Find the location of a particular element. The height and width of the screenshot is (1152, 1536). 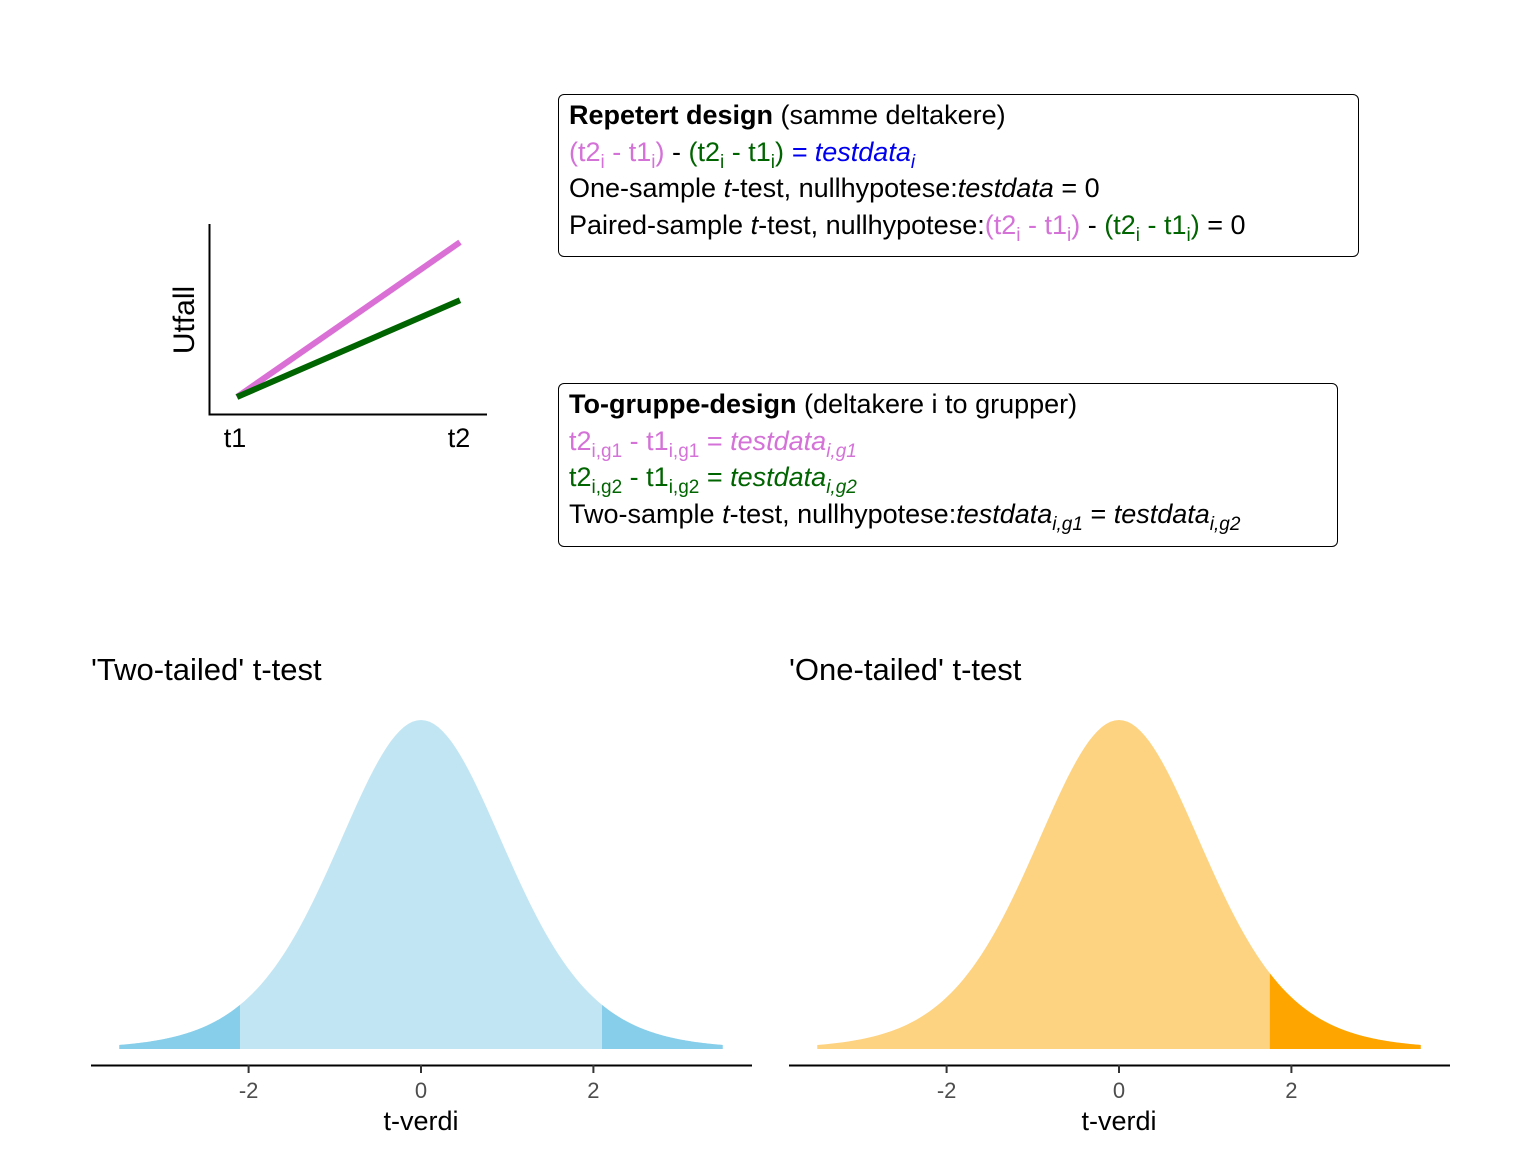

eq-violet-term: (t2i - t1i) is located at coordinates (617, 154).